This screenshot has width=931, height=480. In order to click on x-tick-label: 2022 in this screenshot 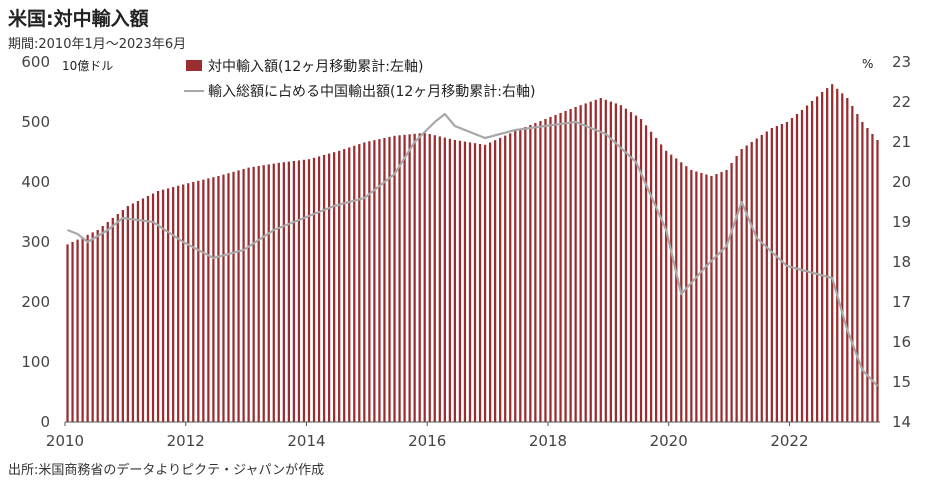, I will do `click(789, 441)`.